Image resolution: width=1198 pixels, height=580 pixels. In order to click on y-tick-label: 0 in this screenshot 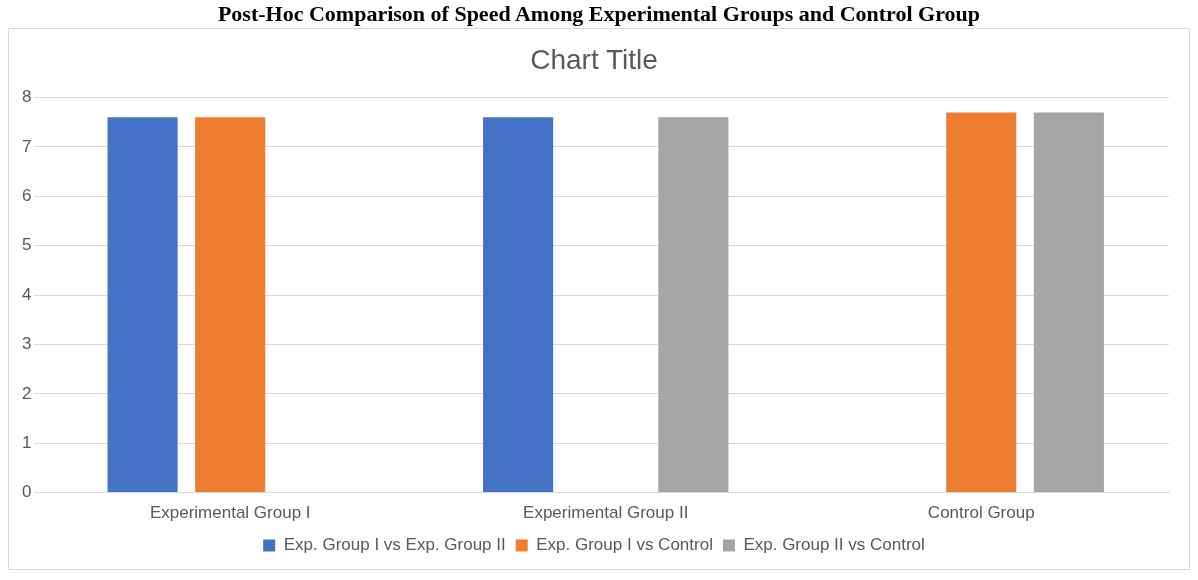, I will do `click(26, 492)`.